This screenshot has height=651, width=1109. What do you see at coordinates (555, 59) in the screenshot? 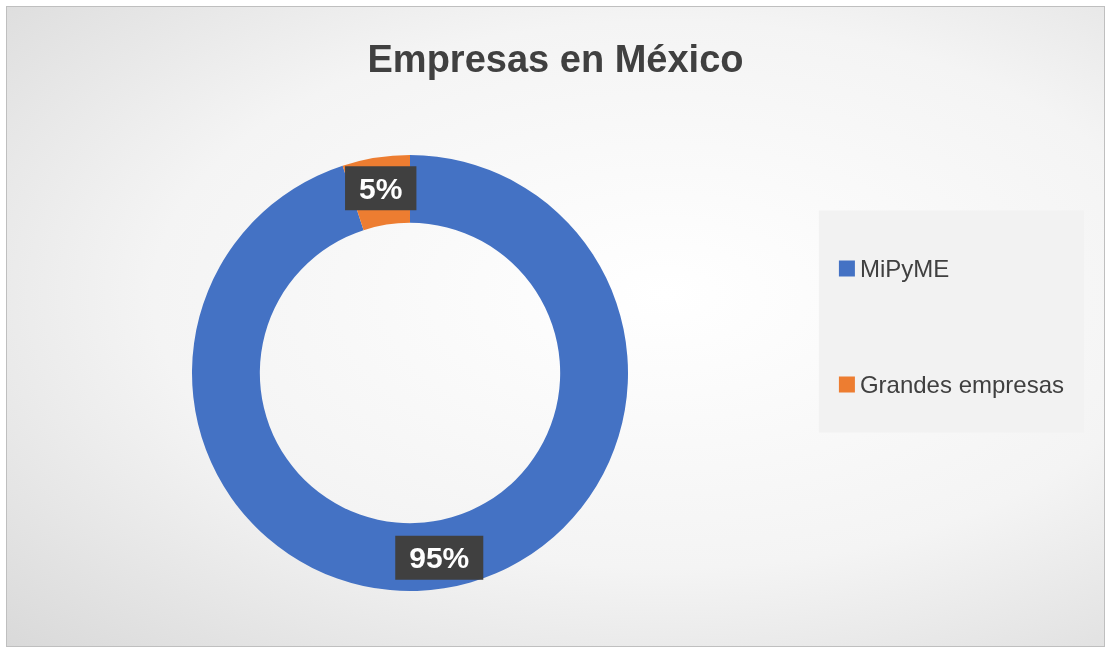
I see `chart-title: Empresas en México` at bounding box center [555, 59].